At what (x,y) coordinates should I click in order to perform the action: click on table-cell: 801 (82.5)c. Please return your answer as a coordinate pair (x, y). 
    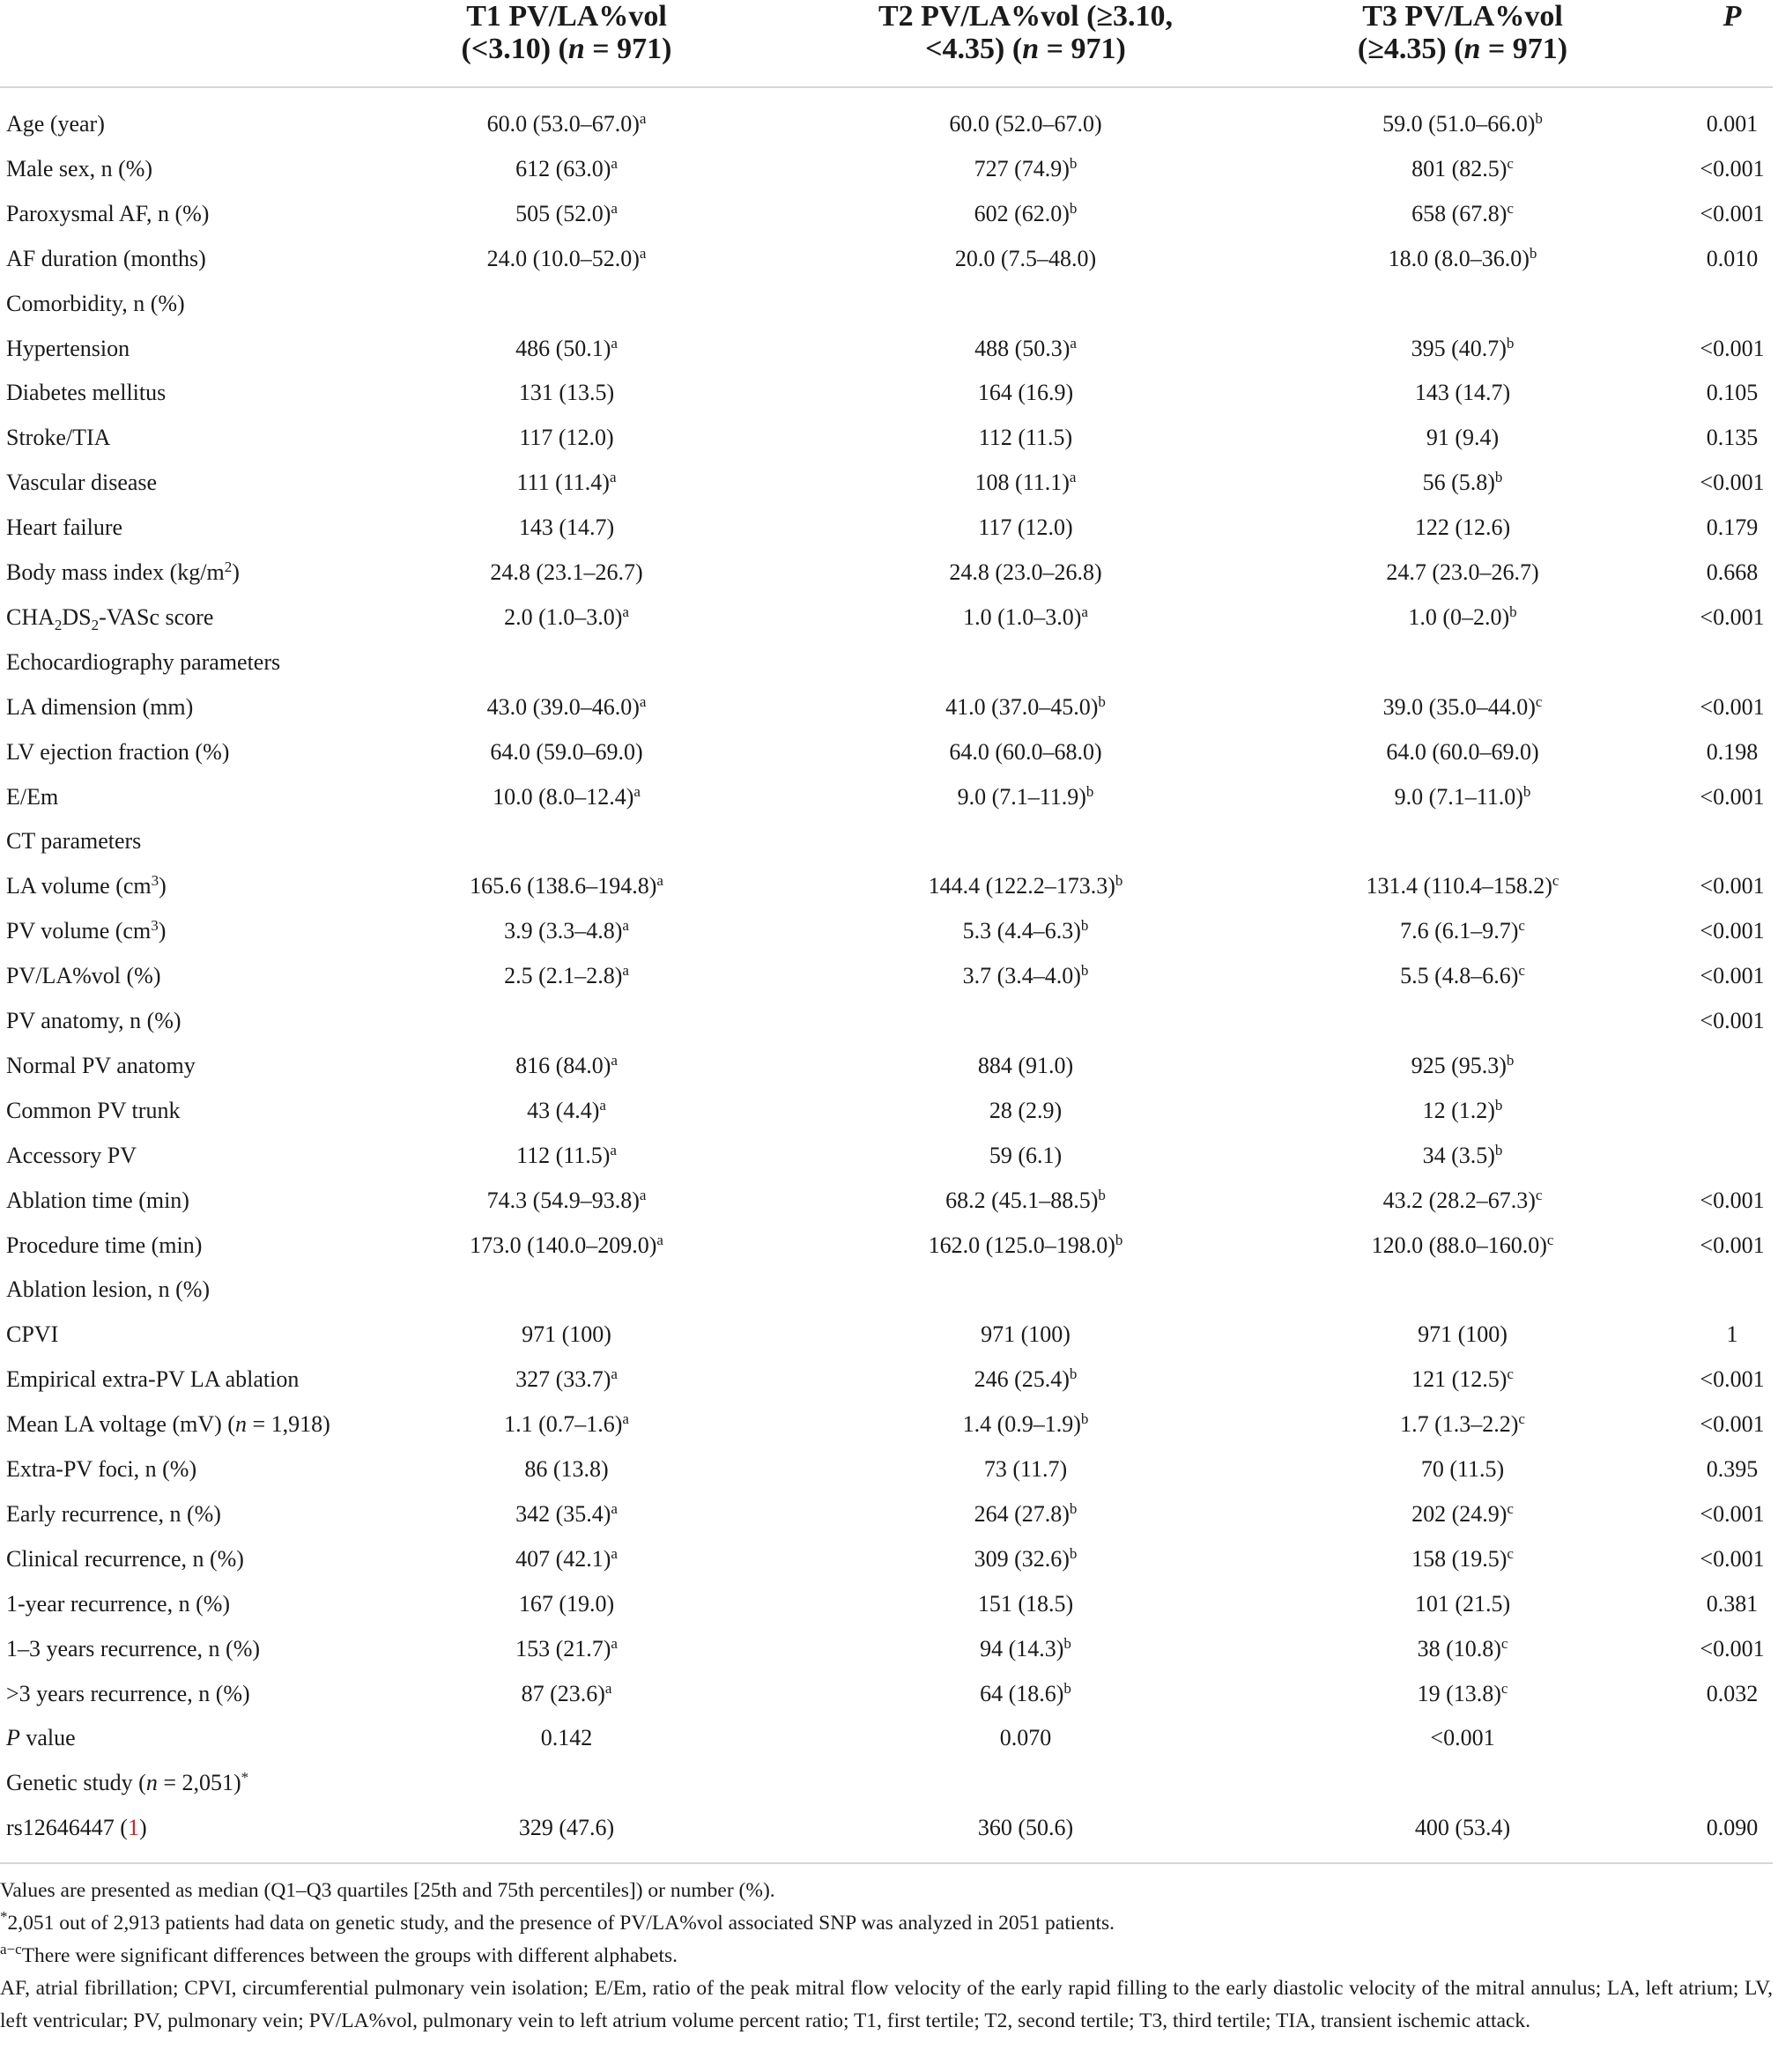
    Looking at the image, I should click on (1462, 169).